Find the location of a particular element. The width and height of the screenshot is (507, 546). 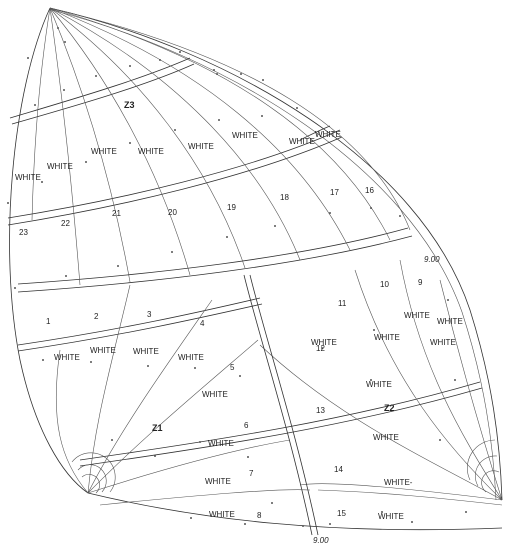

sail-foot-edge is located at coordinates (295, 511).